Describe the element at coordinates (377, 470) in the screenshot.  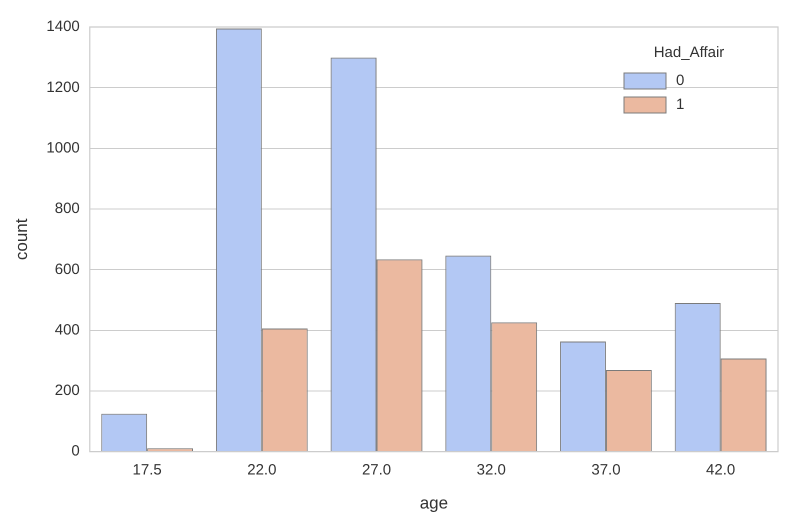
I see `x-tick-label: 27.0` at that location.